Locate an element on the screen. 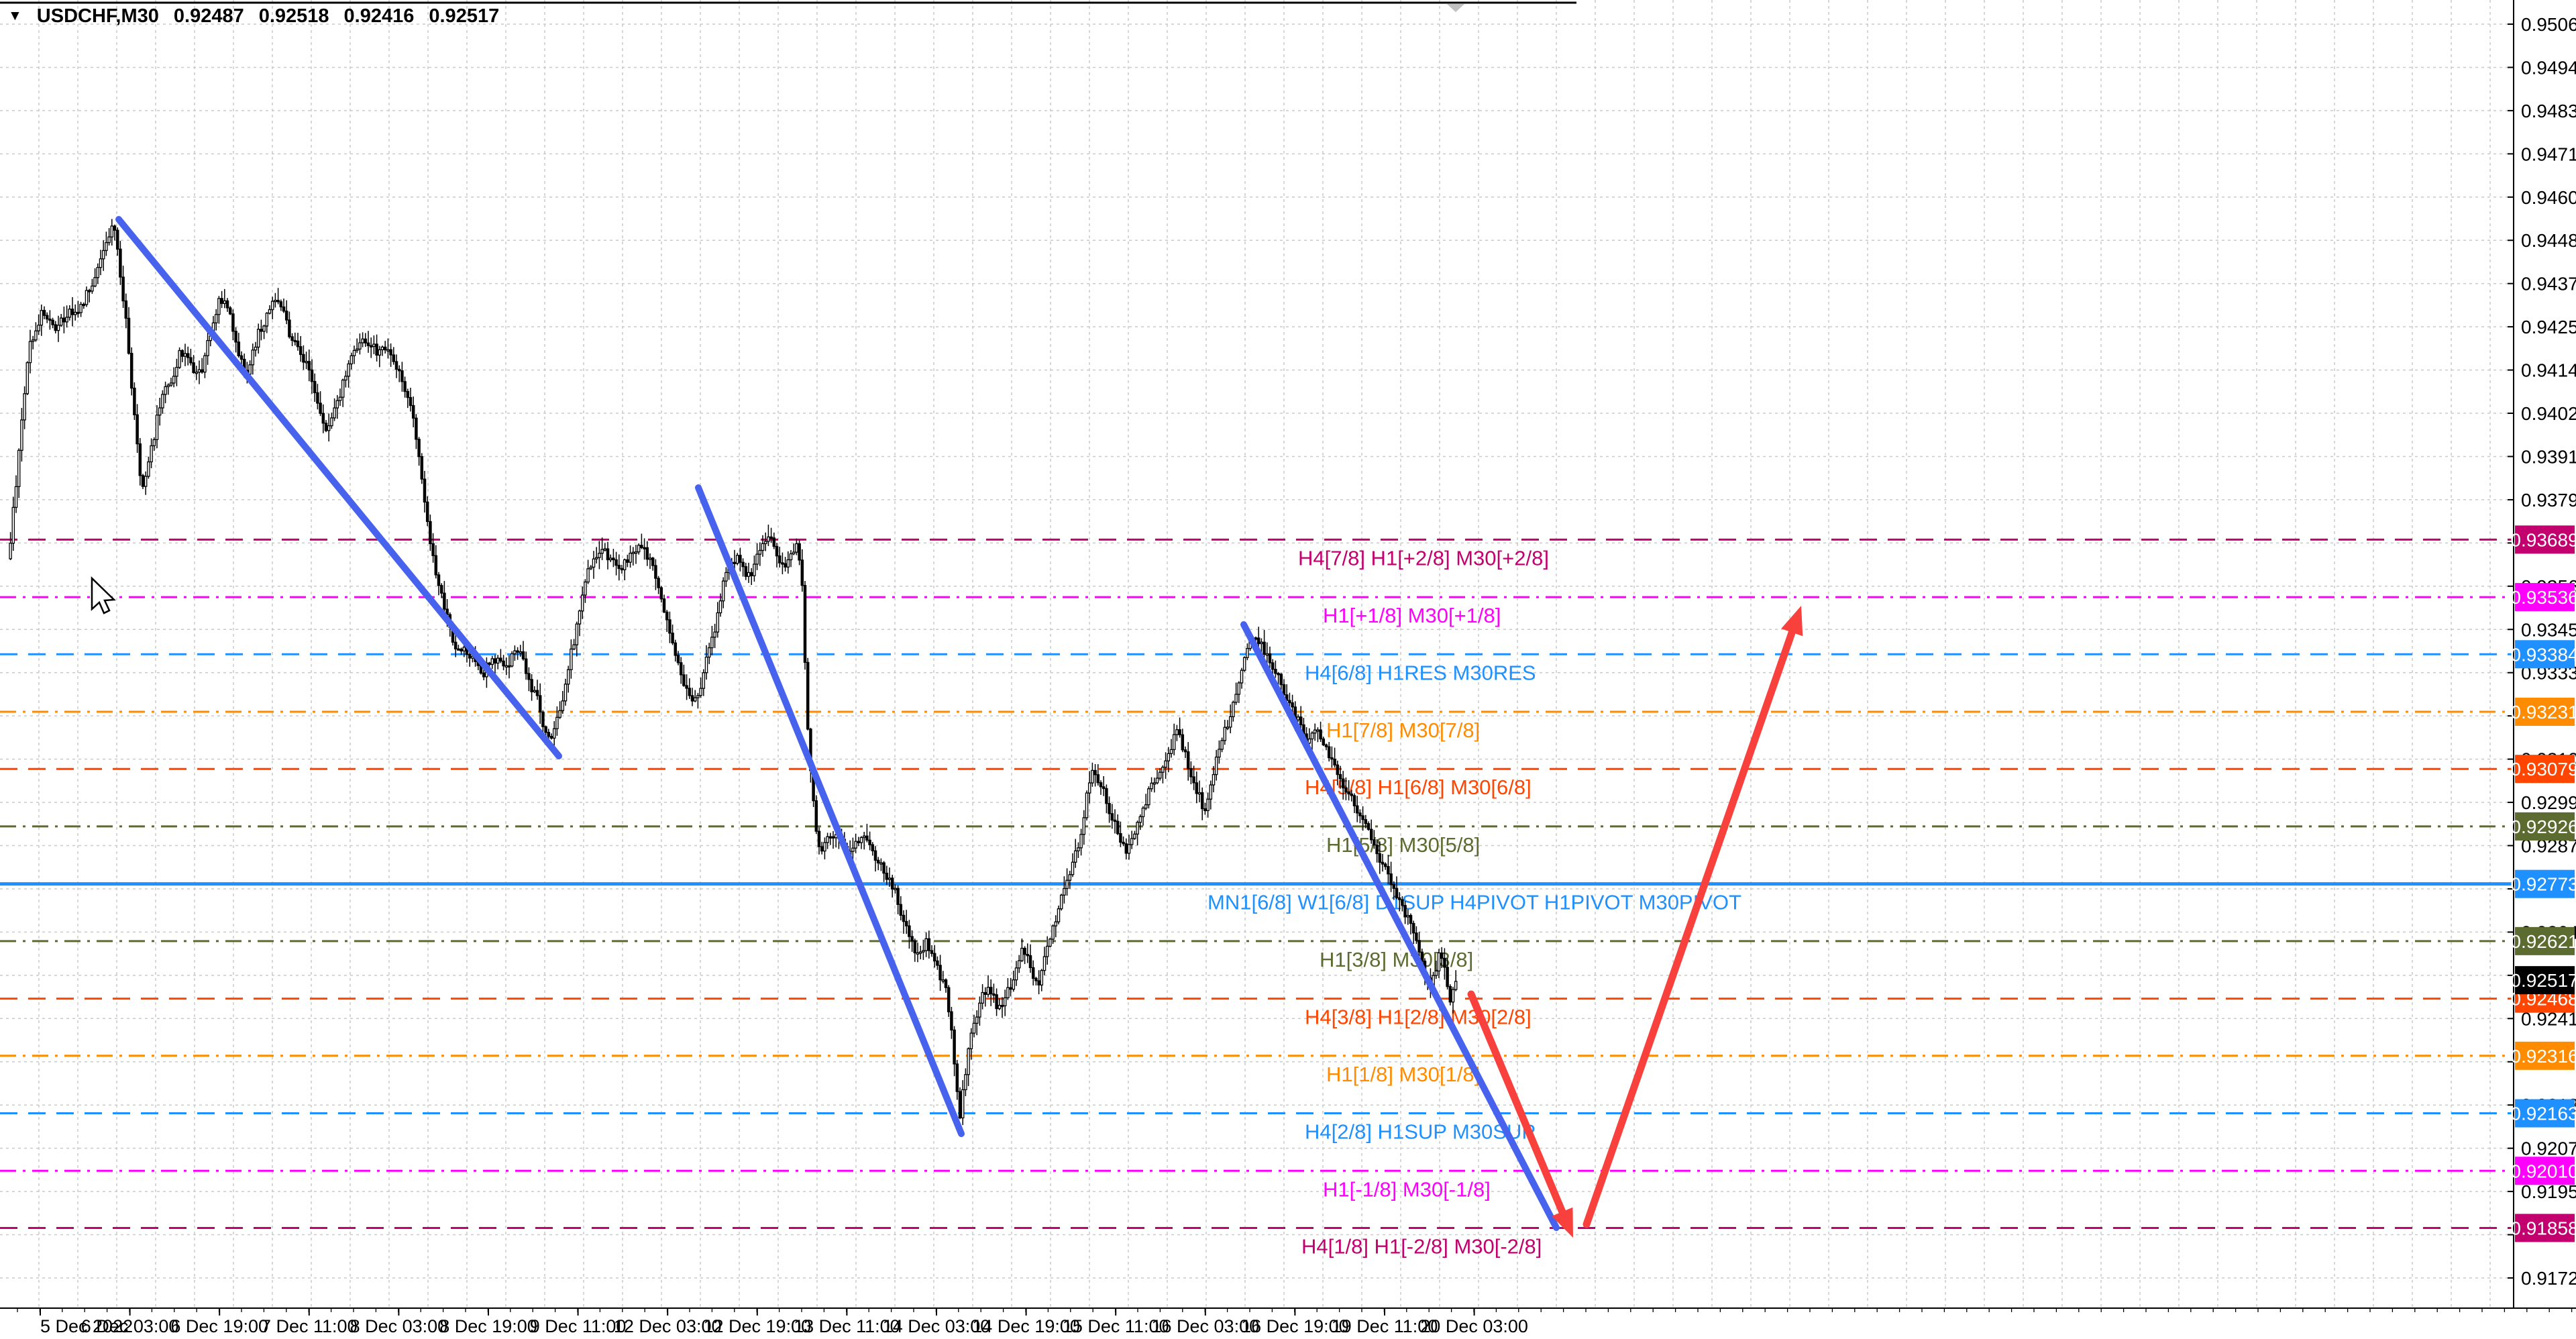  murrey-label: H1[1/8] M30[1/8] is located at coordinates (1403, 1074).